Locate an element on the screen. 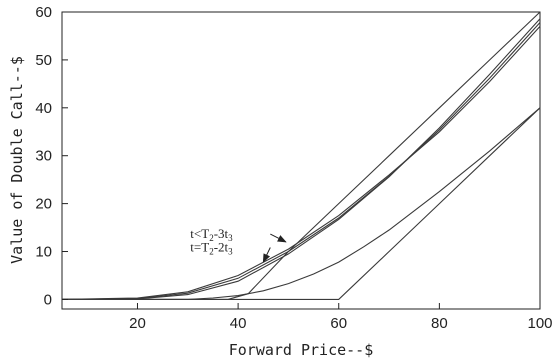 The height and width of the screenshot is (362, 555). x-tick-label-2: 40 is located at coordinates (238, 323).